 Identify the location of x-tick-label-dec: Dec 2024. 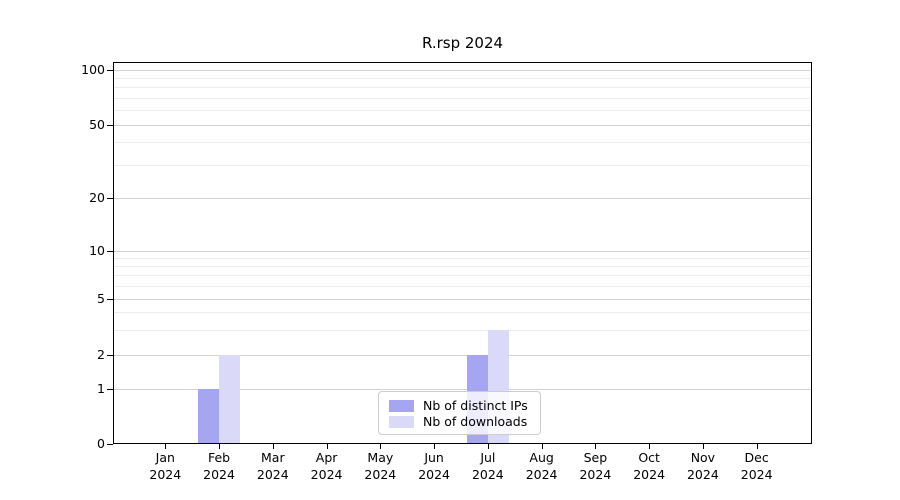
(757, 466).